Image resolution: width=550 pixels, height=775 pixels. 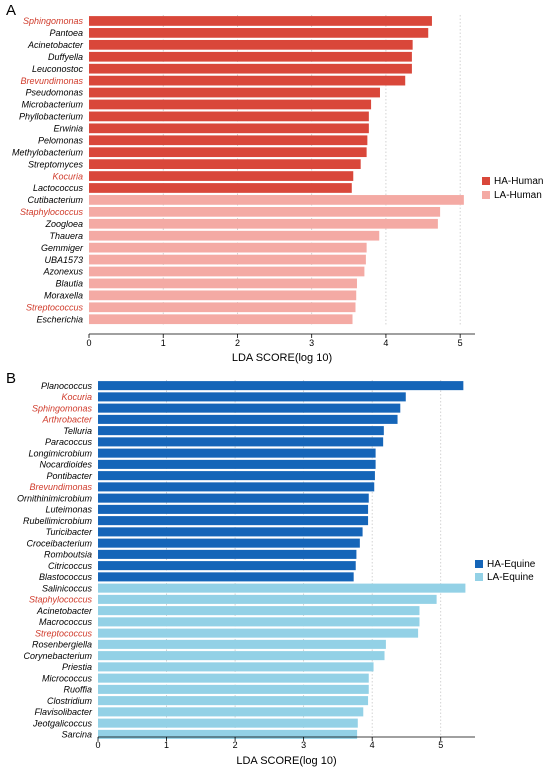 What do you see at coordinates (59, 319) in the screenshot?
I see `category-label: Escherichia` at bounding box center [59, 319].